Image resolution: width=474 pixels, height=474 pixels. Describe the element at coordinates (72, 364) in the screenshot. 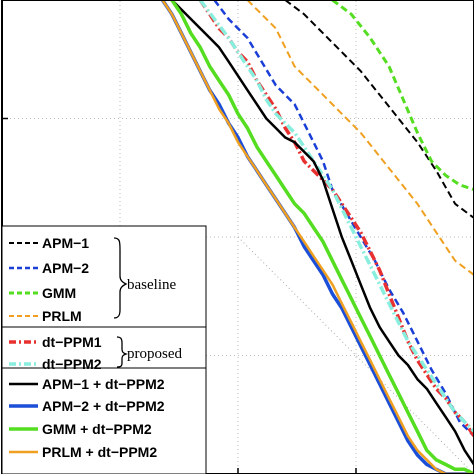

I see `legend-label: dt−PPM2` at that location.